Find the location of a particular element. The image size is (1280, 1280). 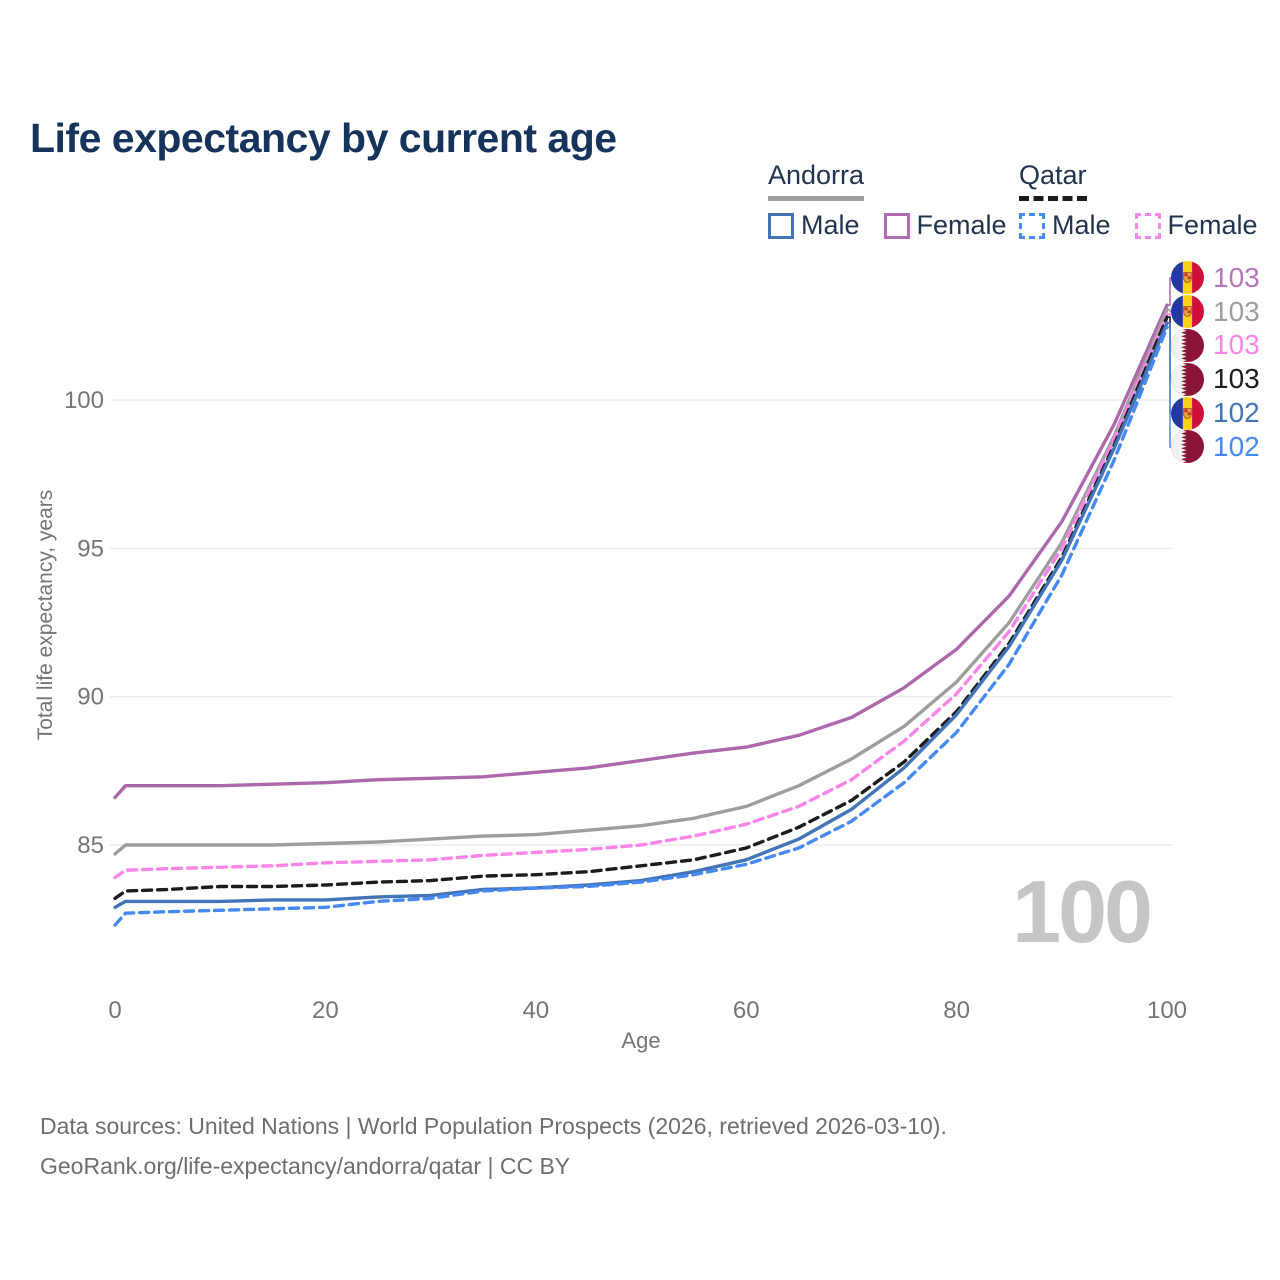

y-tick-label: 85 is located at coordinates (90, 845).